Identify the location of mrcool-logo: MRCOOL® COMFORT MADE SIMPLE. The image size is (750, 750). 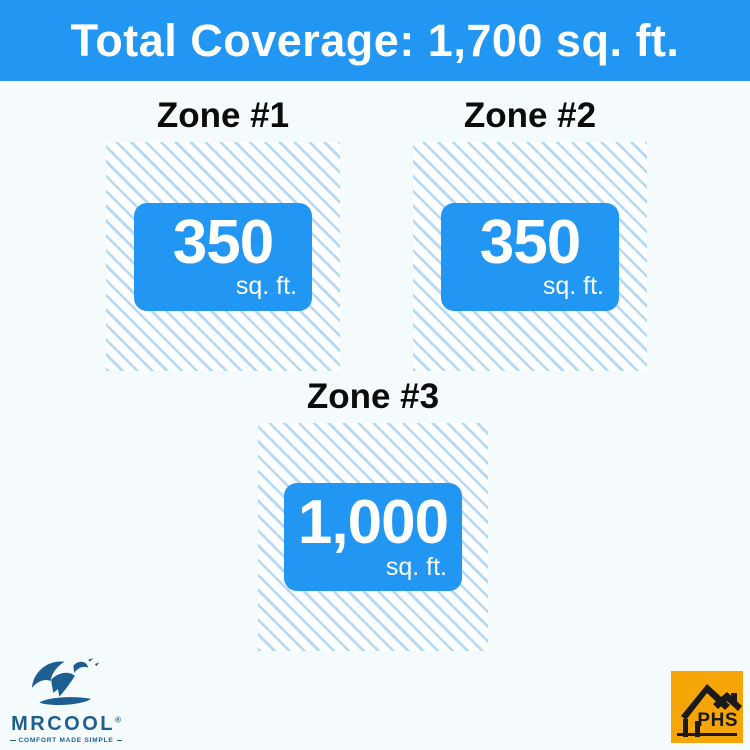
(66, 699).